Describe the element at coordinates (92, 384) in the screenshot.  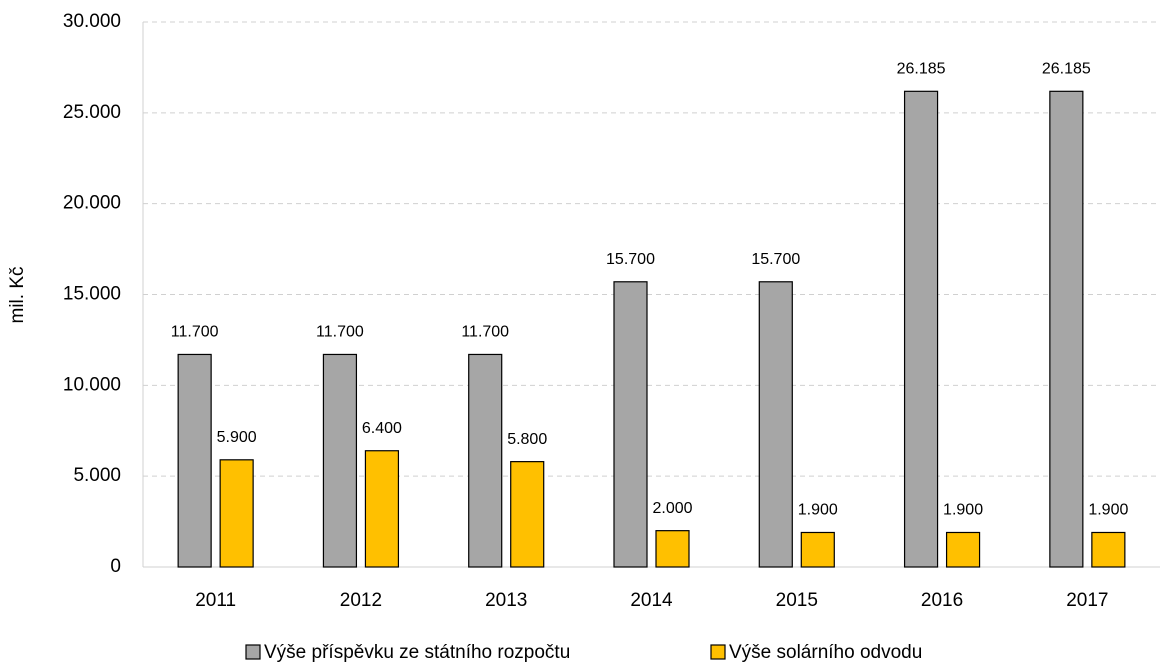
I see `y-tick-label: 10.000` at that location.